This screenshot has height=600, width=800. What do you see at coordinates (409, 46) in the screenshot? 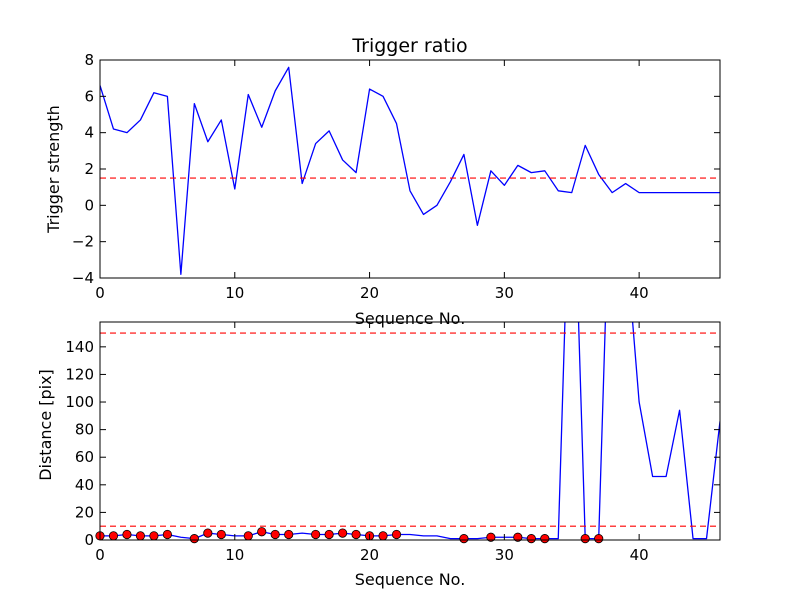
I see `top-chart-title: Trigger ratio` at bounding box center [409, 46].